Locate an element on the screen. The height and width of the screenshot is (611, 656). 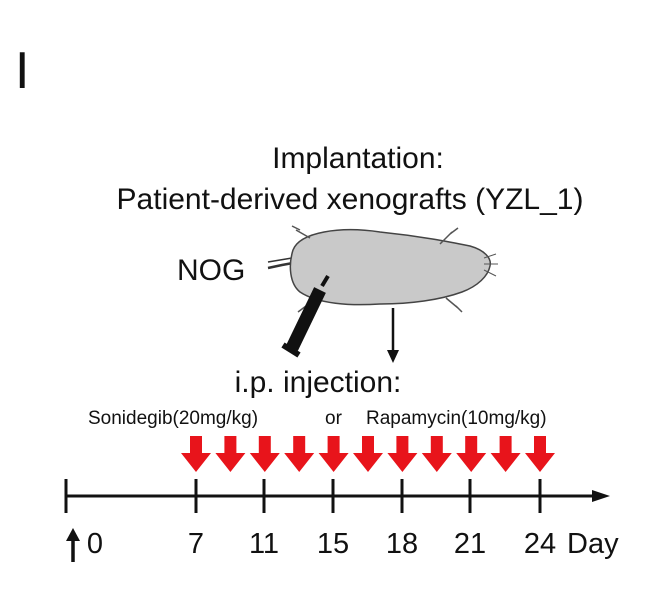
xenograft-subtitle: Patient-derived xenografts (YZL_1) is located at coordinates (350, 199).